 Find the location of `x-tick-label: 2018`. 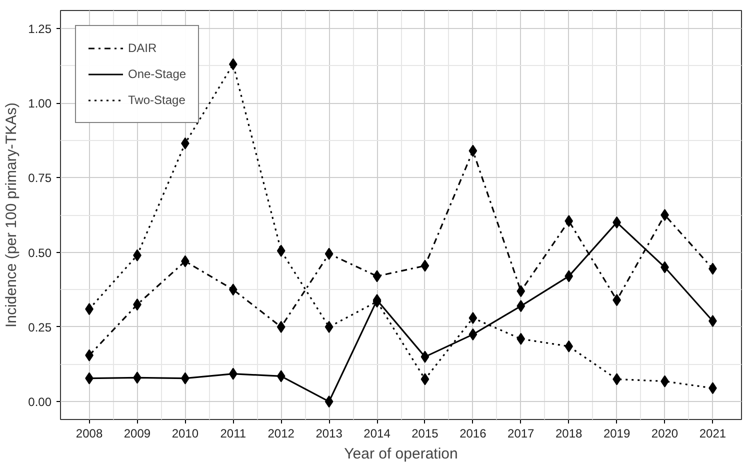

x-tick-label: 2018 is located at coordinates (569, 433).